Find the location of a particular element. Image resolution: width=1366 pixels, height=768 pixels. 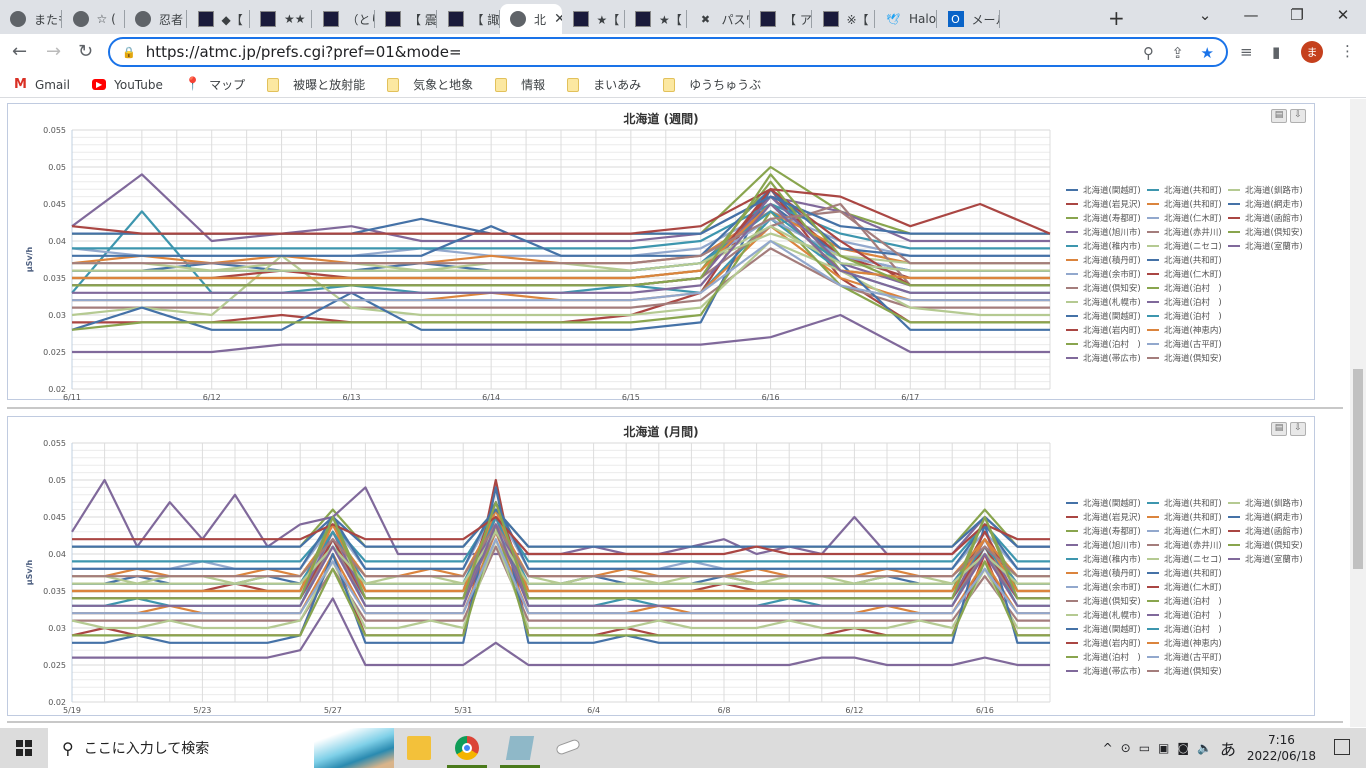

url-text: https://atmc.jp/prefs.cgi?pref=01&mode= is located at coordinates (303, 52).